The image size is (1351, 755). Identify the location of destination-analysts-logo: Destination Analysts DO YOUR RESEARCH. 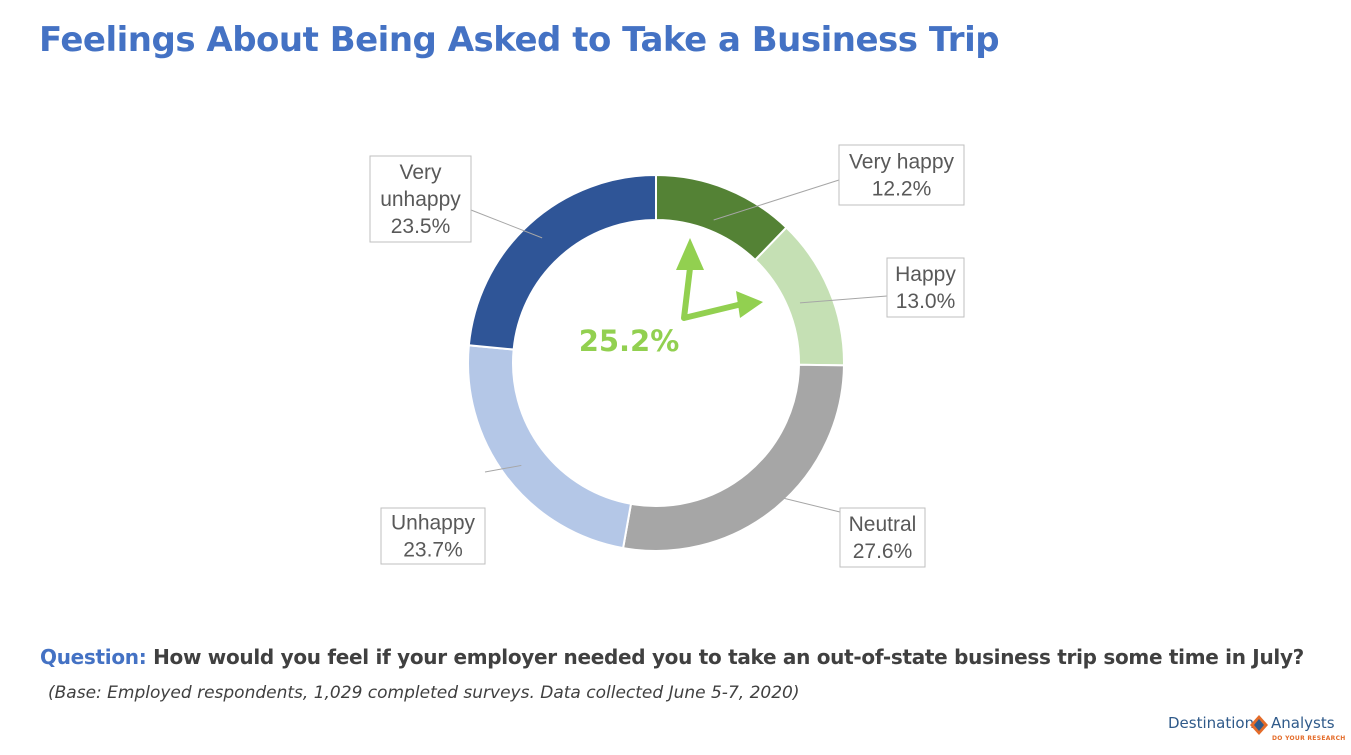
(1257, 730).